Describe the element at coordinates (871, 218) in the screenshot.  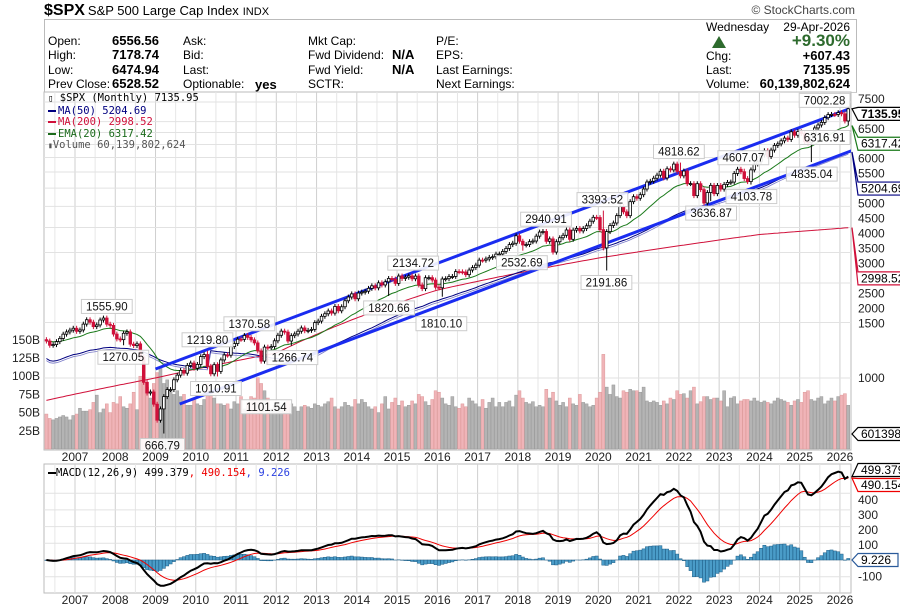
I see `price-axis-tick-text: 4500` at that location.